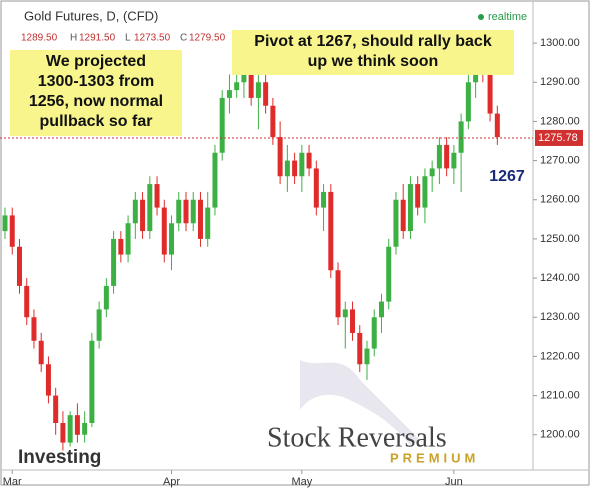 Image resolution: width=597 pixels, height=492 pixels. Describe the element at coordinates (357, 437) in the screenshot. I see `logo-brand: Stock Reversals` at that location.